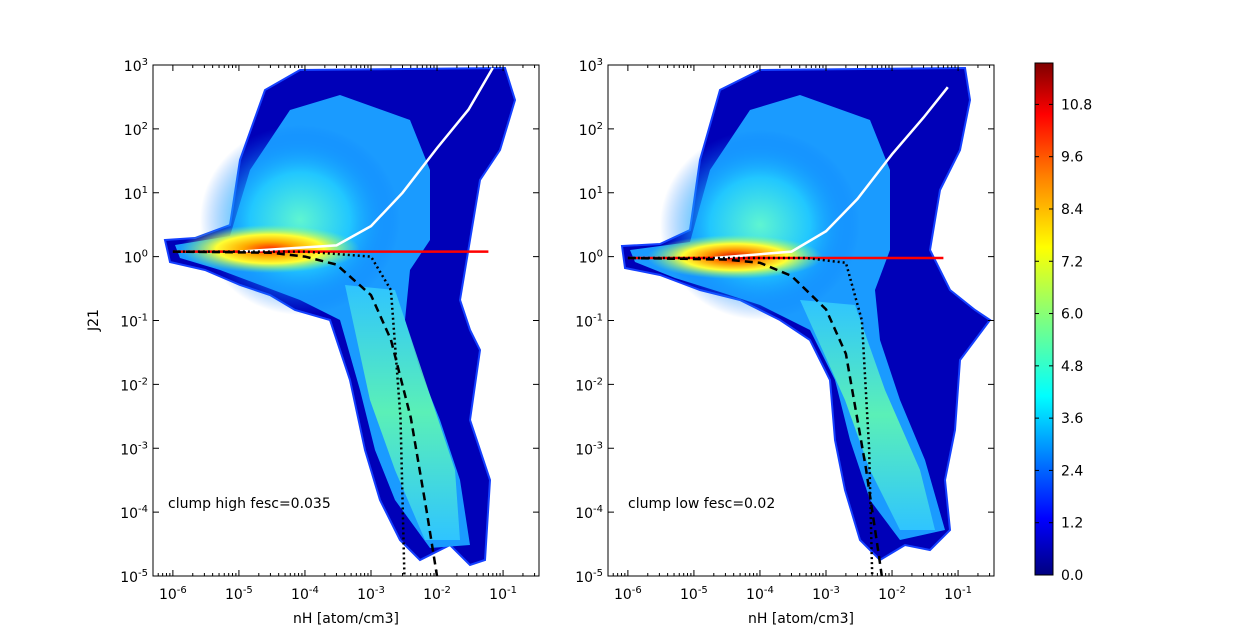 This screenshot has height=639, width=1246. Describe the element at coordinates (134, 513) in the screenshot. I see `y-tick-label-left: 10⁻⁴` at that location.